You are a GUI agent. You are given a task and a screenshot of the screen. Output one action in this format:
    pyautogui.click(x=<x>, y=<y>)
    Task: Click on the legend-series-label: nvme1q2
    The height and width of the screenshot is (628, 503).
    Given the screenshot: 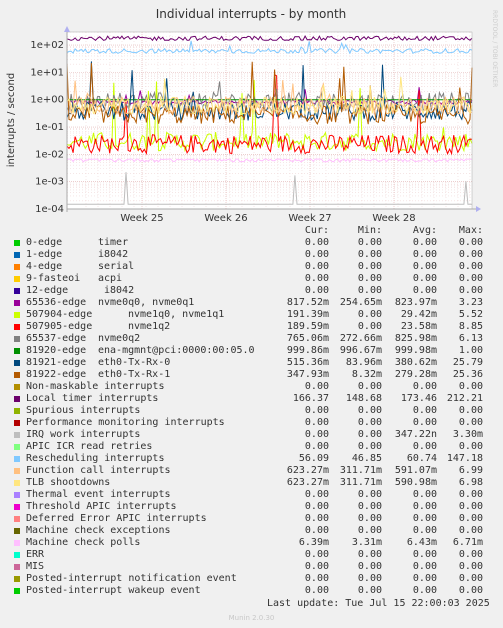 What is the action you would take?
    pyautogui.click(x=149, y=326)
    